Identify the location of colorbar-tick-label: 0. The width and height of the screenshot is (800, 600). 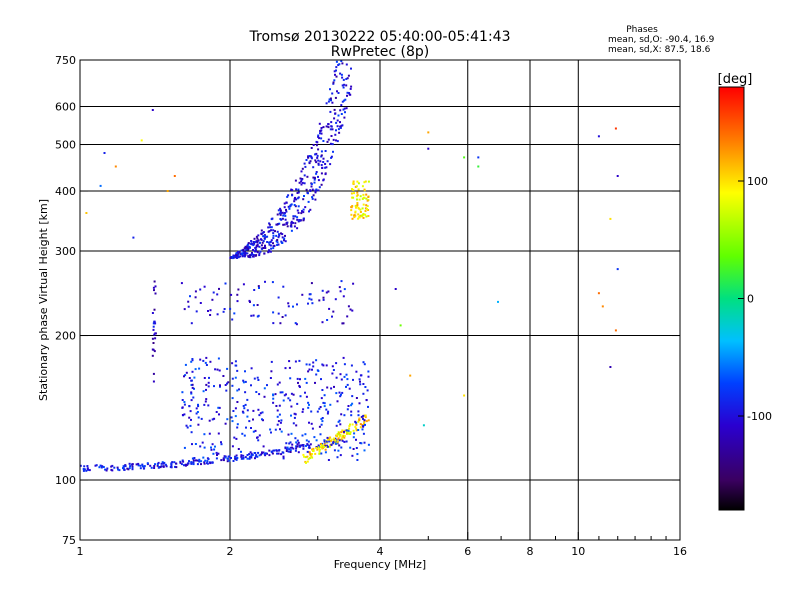
(750, 299).